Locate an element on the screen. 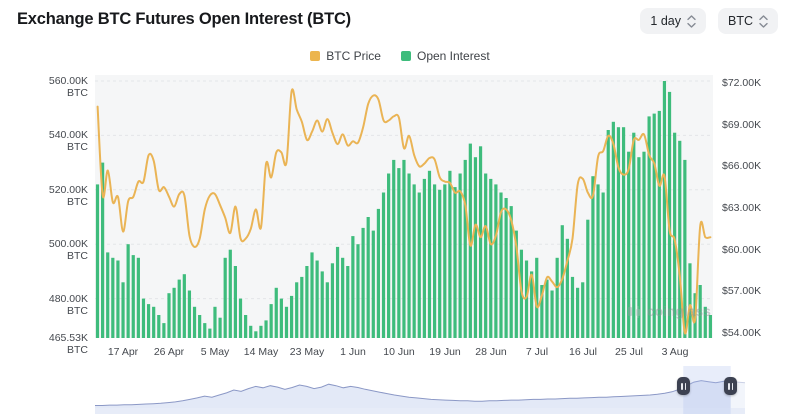 The height and width of the screenshot is (420, 800). x-axis-tick: 19 Jun is located at coordinates (445, 352).